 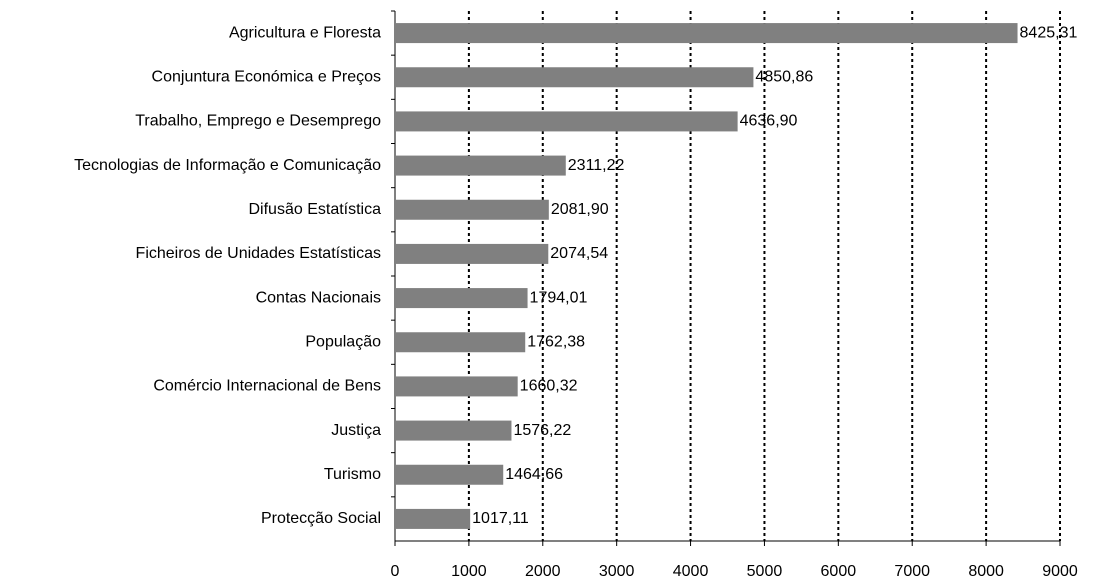 I want to click on x-tick-label: 9000, so click(x=1060, y=571).